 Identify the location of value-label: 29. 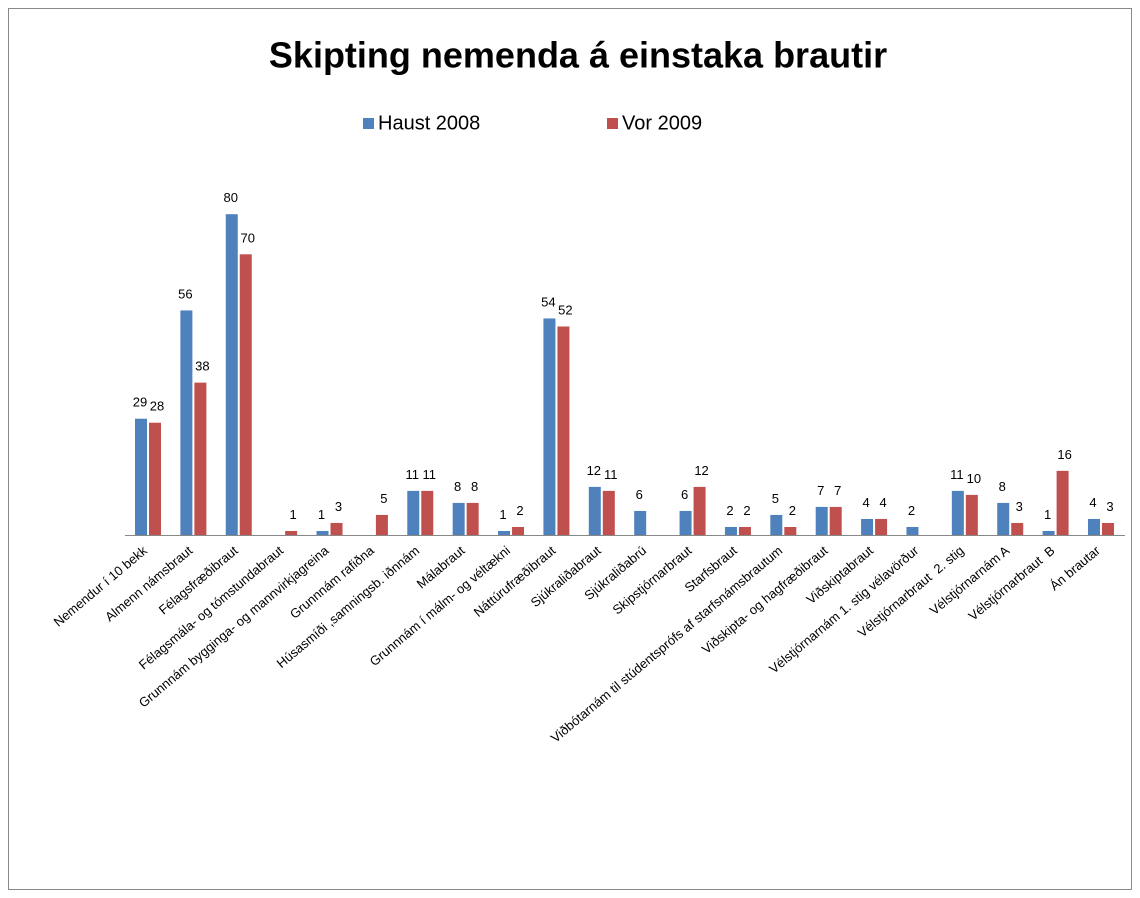
(140, 402).